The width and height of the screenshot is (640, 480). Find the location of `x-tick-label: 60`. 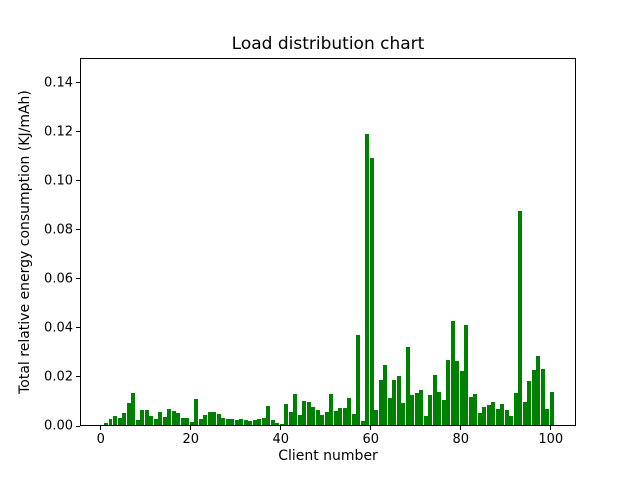

x-tick-label: 60 is located at coordinates (371, 439).